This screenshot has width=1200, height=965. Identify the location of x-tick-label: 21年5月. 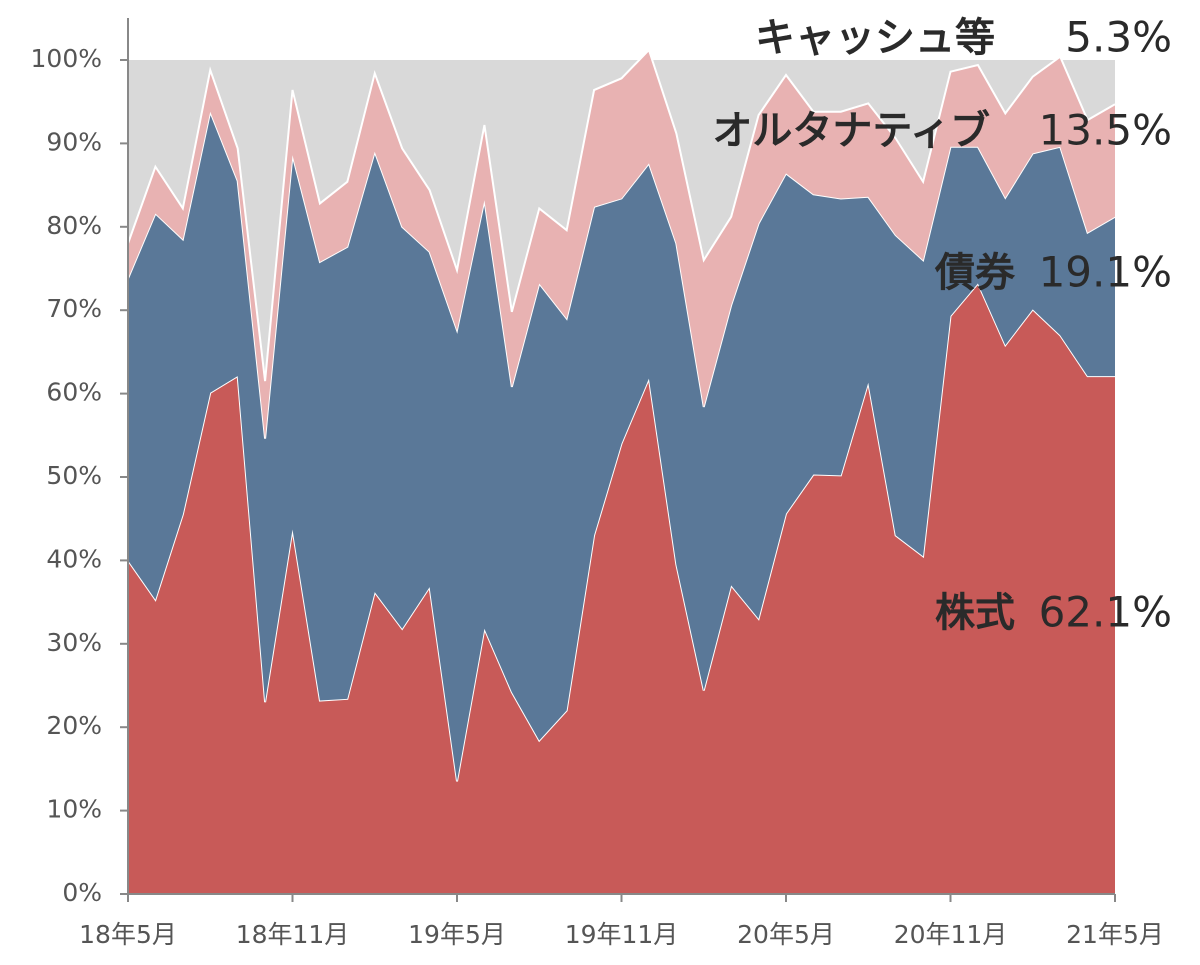
(1115, 934).